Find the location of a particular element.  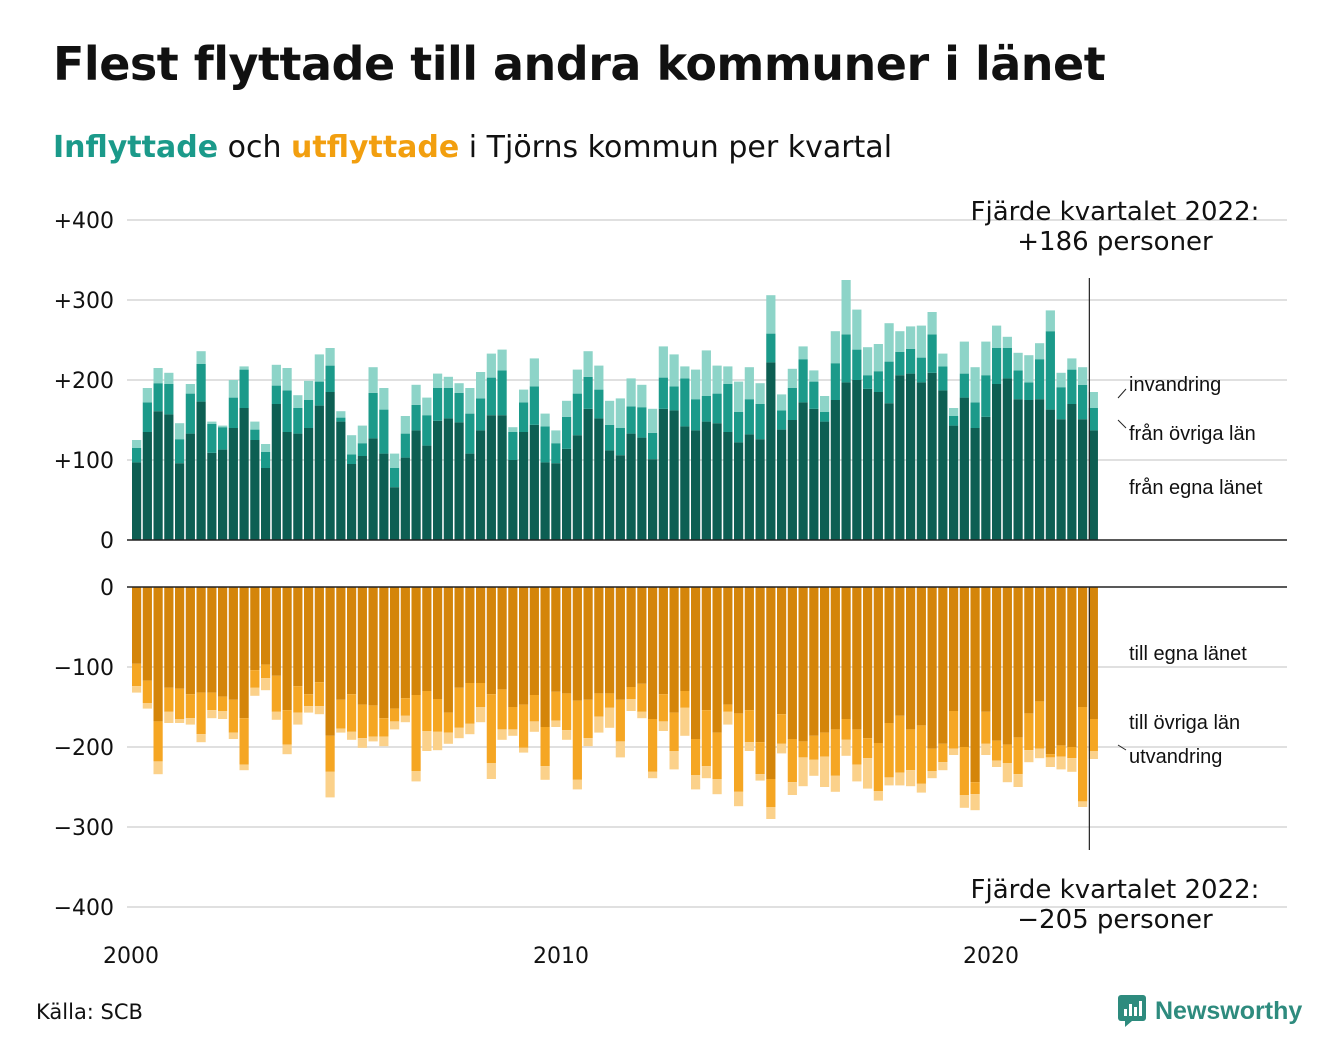

annotation-bottom-label: Fjärde kvartalet 2022: is located at coordinates (1115, 890).